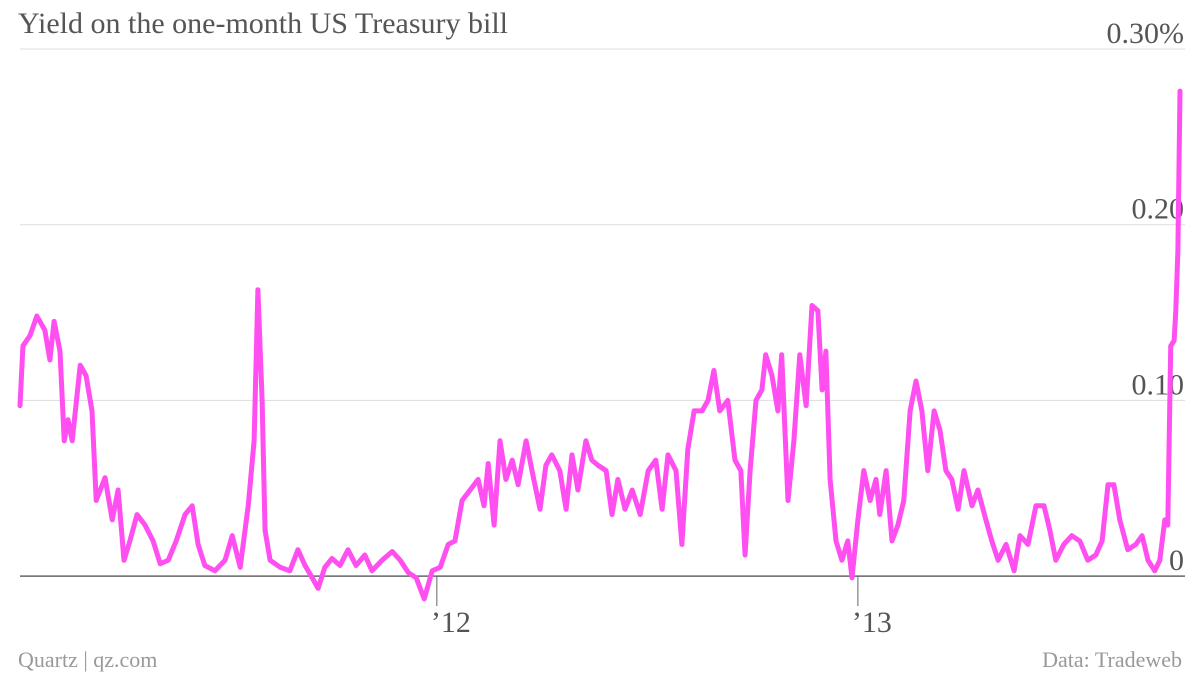  What do you see at coordinates (263, 23) in the screenshot?
I see `chart-title: Yield on the one-month US Treasury bill` at bounding box center [263, 23].